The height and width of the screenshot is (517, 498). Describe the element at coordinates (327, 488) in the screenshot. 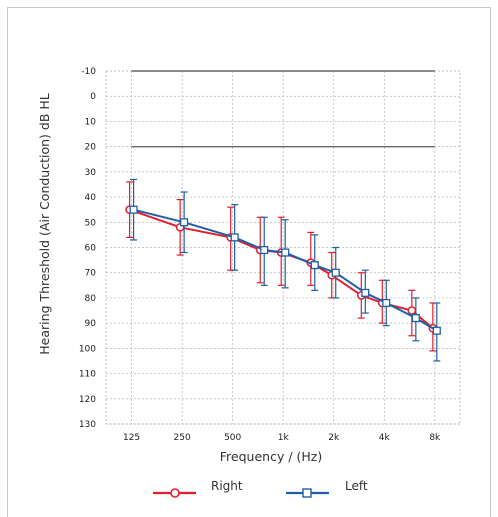

I see `legend-item-left: Left` at that location.